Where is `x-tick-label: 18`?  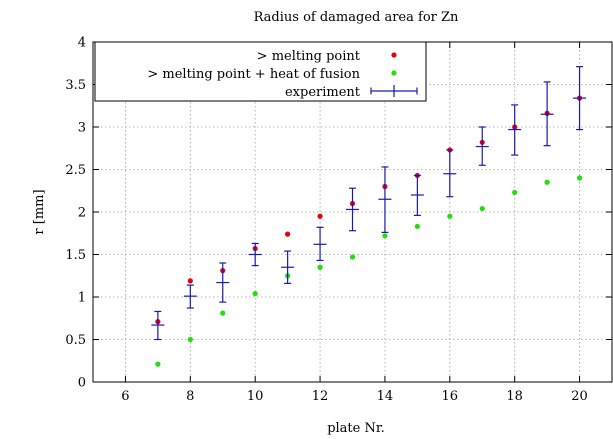 x-tick-label: 18 is located at coordinates (514, 396).